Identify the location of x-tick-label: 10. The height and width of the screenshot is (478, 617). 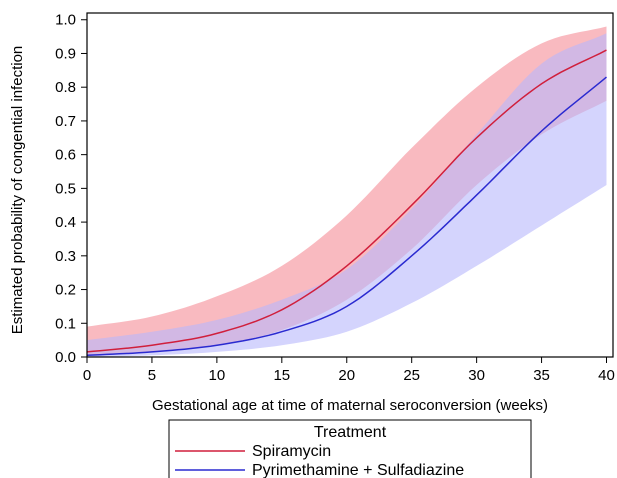
(217, 375).